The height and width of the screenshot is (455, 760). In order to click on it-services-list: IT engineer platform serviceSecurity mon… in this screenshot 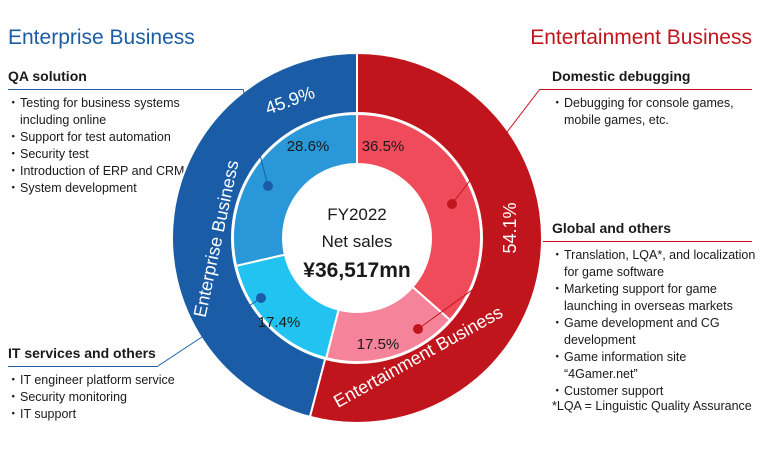, I will do `click(107, 397)`.